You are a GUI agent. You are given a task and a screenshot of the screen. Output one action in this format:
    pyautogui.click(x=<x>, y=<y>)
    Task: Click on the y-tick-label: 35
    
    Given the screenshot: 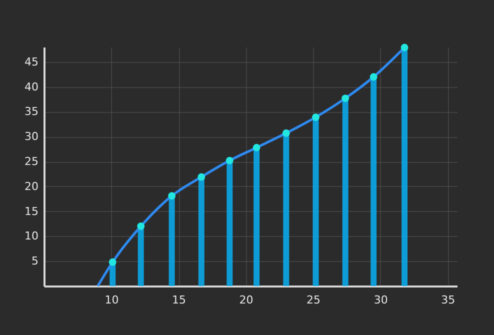 What is the action you would take?
    pyautogui.click(x=31, y=111)
    